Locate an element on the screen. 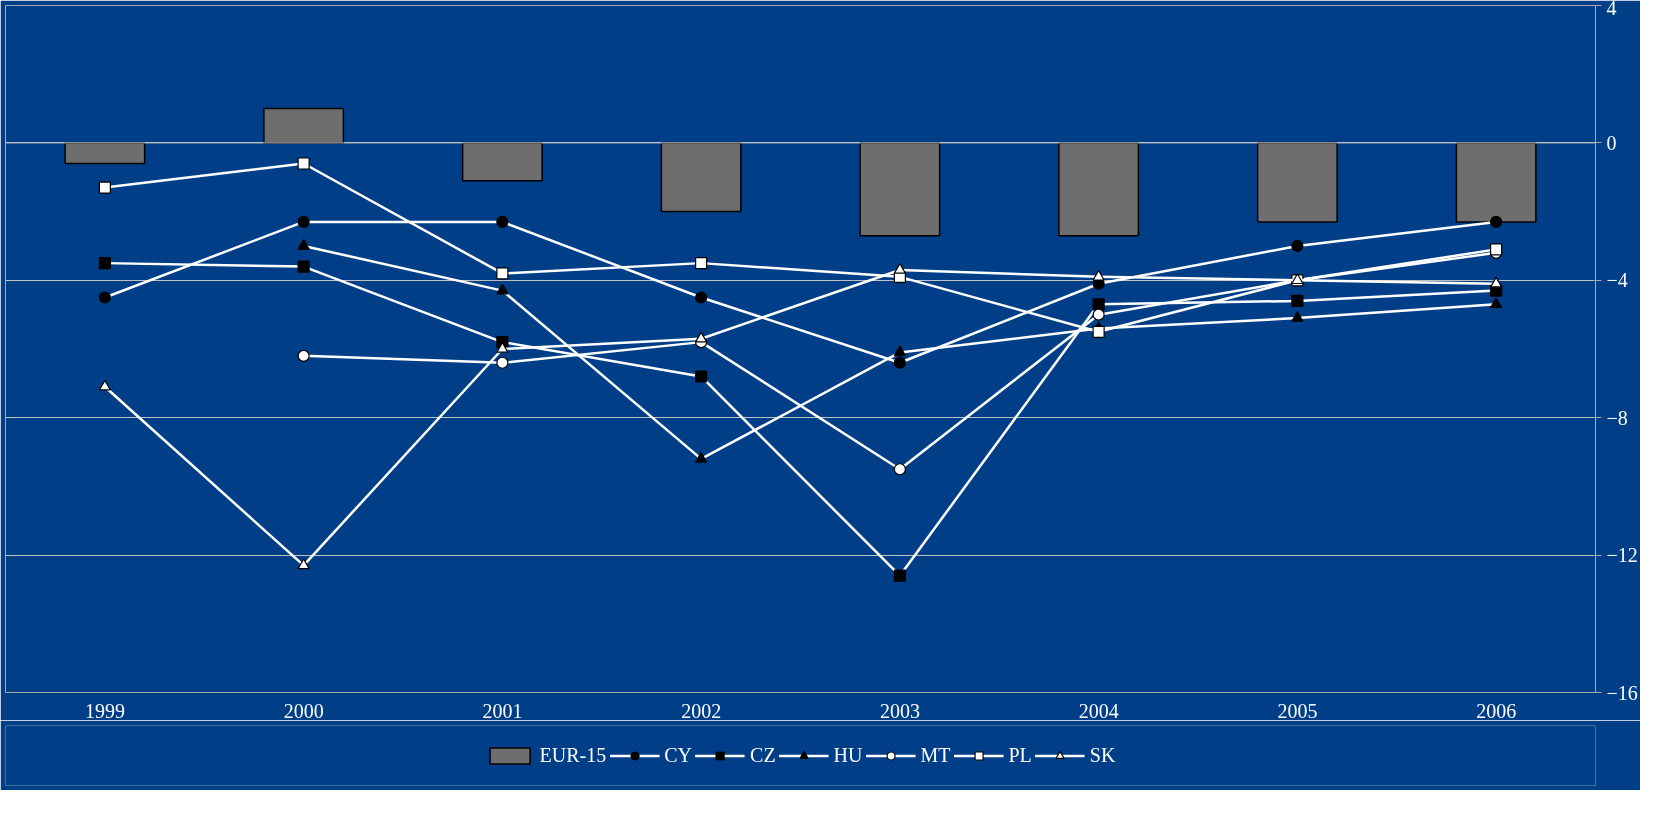 Image resolution: width=1665 pixels, height=819 pixels. legend-label: EUR-15 is located at coordinates (573, 755).